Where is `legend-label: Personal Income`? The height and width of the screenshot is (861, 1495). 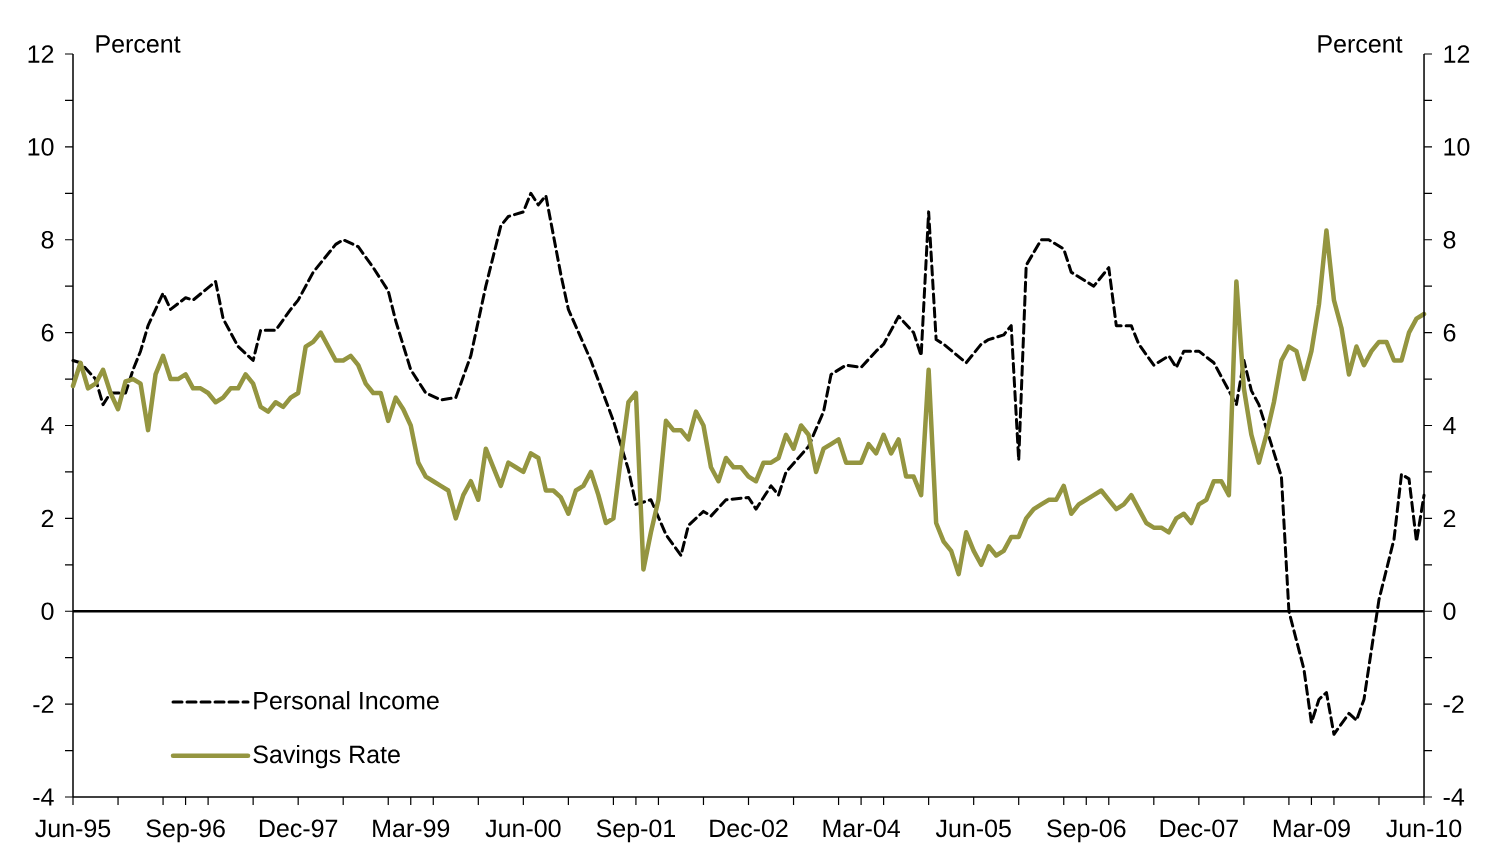 legend-label: Personal Income is located at coordinates (346, 700).